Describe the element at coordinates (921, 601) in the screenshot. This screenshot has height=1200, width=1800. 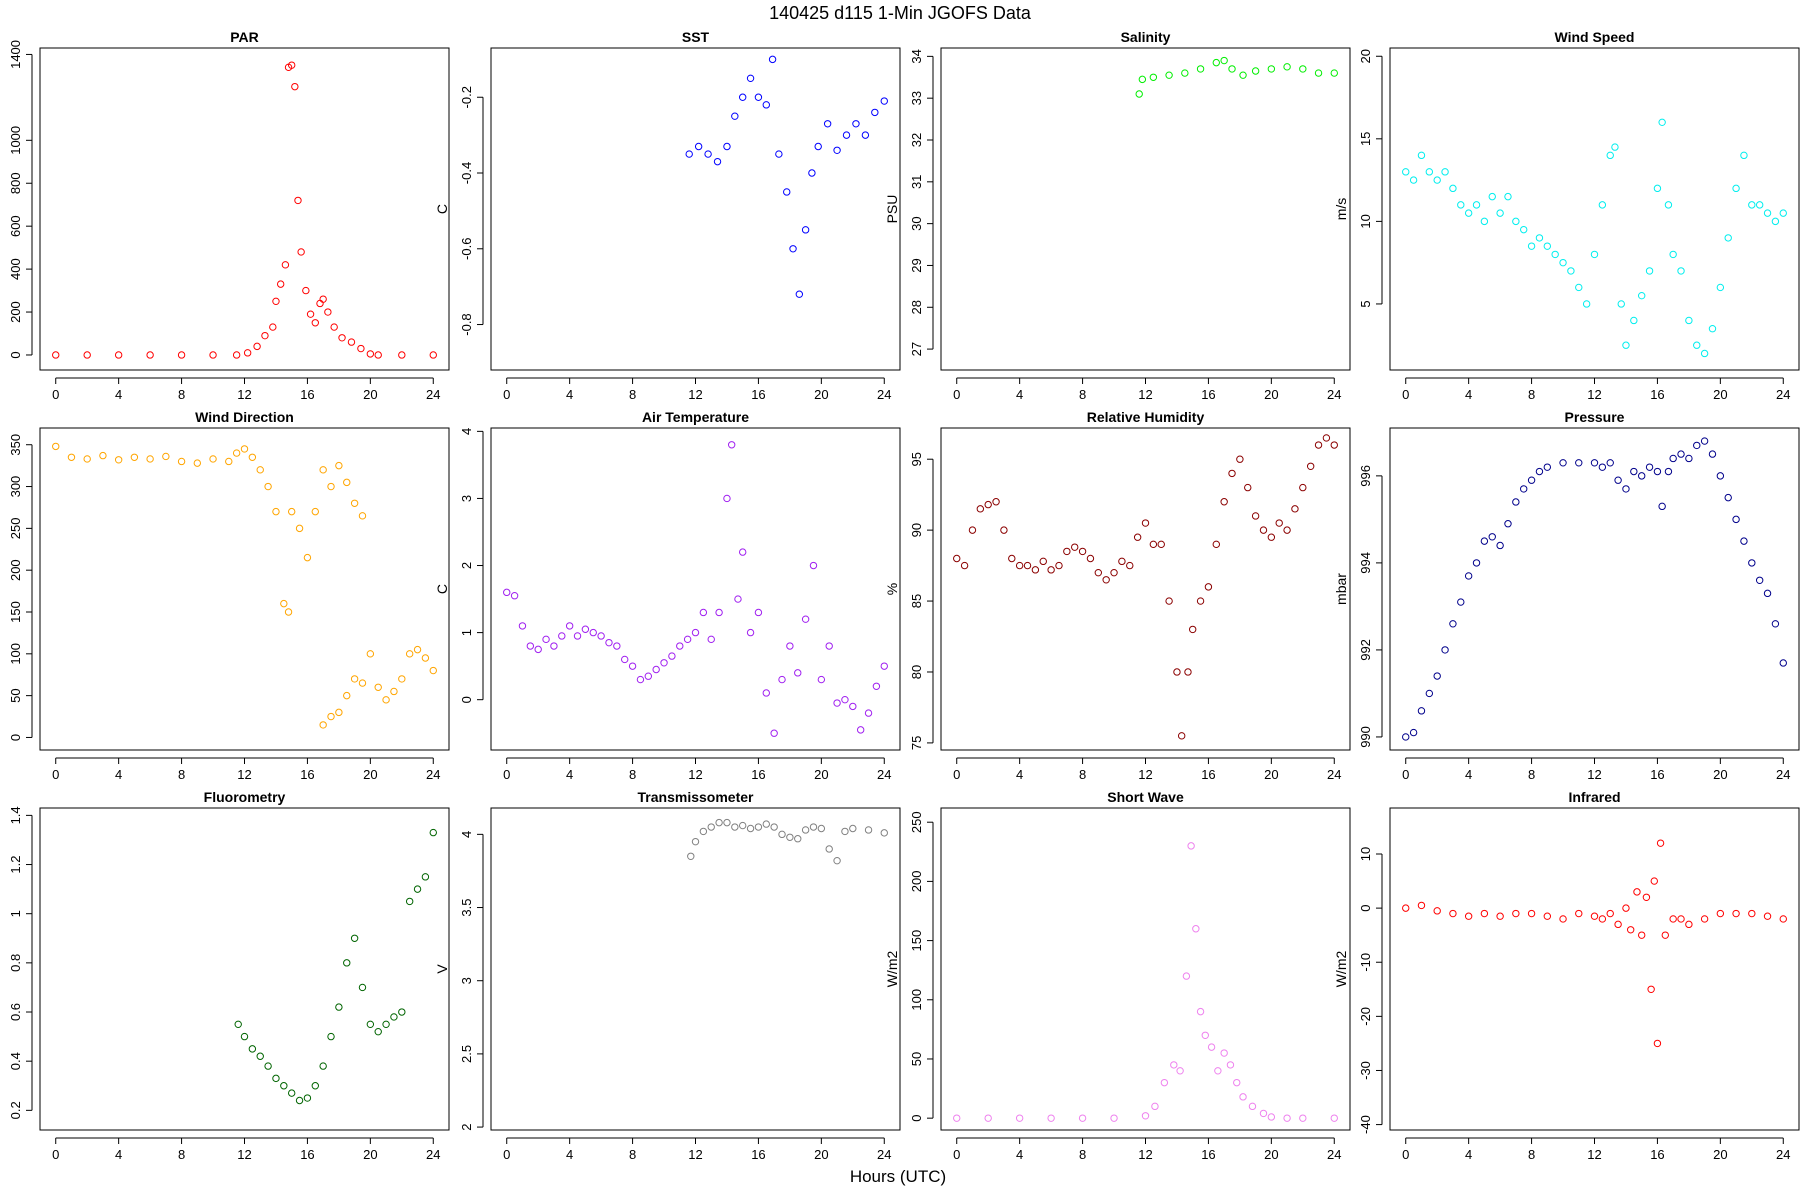
I see `y-axis-relative-humidity: 75 80 85 90 95` at that location.